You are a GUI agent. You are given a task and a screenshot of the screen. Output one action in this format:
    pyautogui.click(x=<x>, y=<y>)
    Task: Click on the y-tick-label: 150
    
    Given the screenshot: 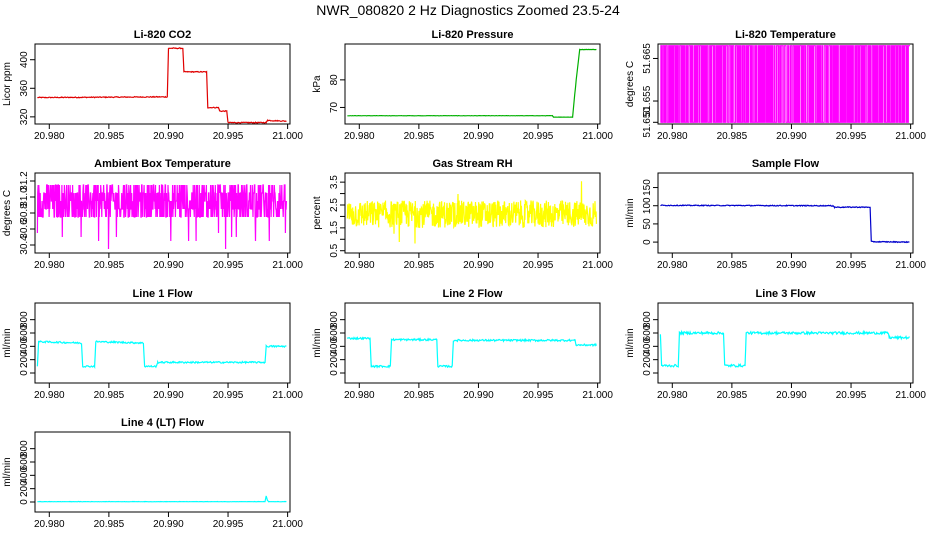 What is the action you would take?
    pyautogui.click(x=647, y=187)
    